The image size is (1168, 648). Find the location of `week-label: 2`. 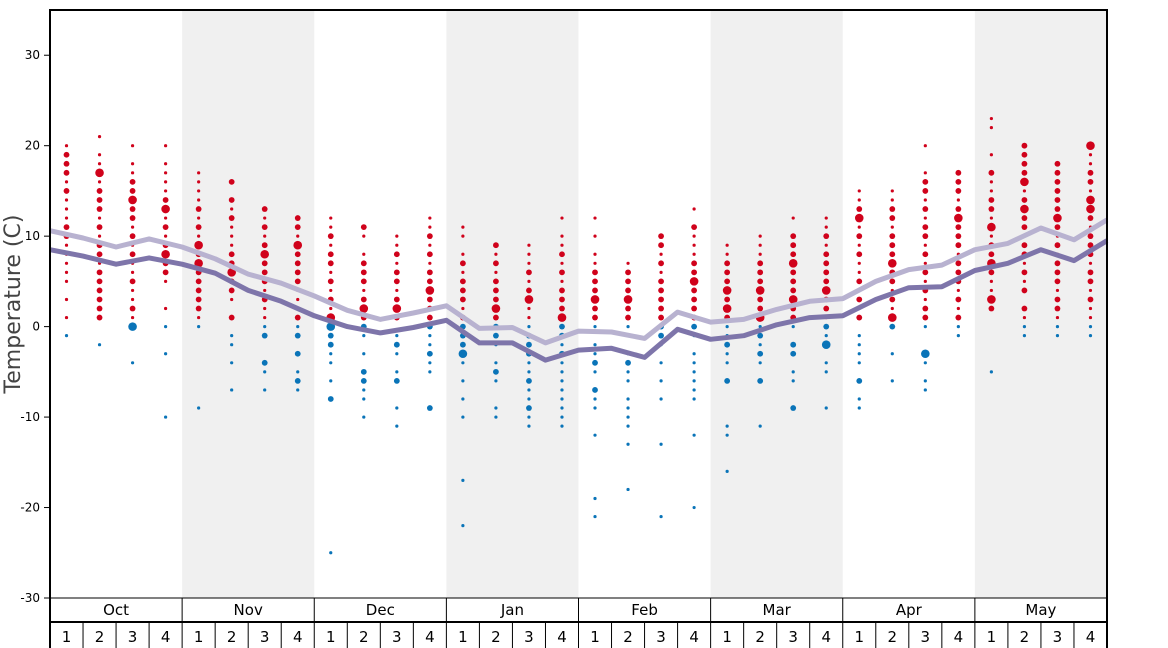

week-label: 2 is located at coordinates (893, 637).